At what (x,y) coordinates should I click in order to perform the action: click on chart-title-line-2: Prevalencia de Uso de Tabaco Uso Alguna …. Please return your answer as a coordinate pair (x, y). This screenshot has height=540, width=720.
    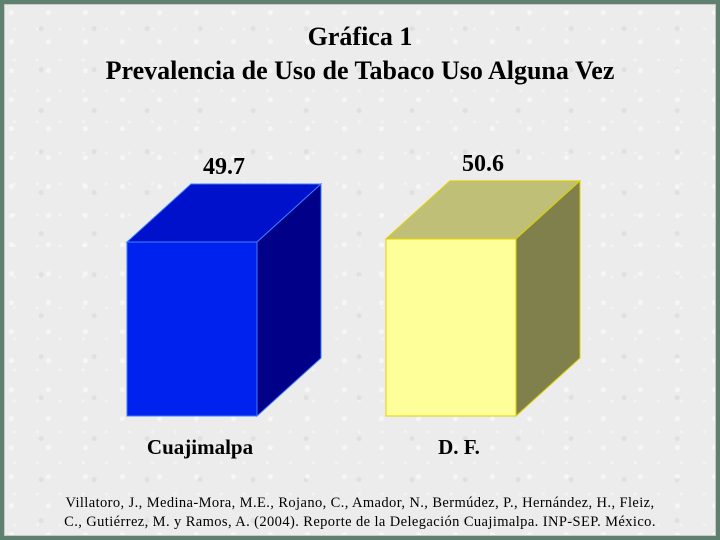
    Looking at the image, I should click on (360, 70).